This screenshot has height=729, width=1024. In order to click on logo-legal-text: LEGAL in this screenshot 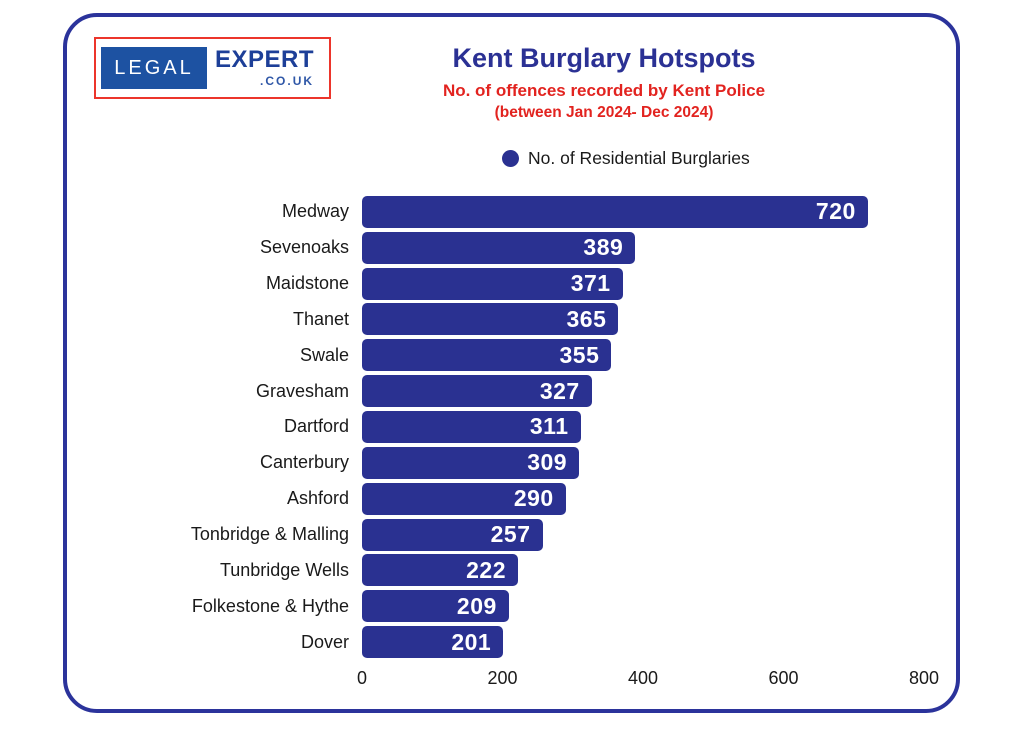, I will do `click(154, 67)`.